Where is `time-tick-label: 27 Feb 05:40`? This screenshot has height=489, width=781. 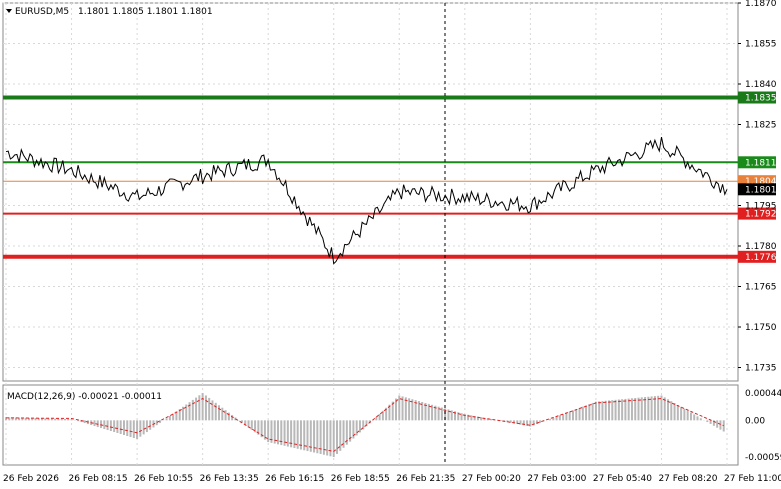
time-tick-label: 27 Feb 05:40 is located at coordinates (622, 479).